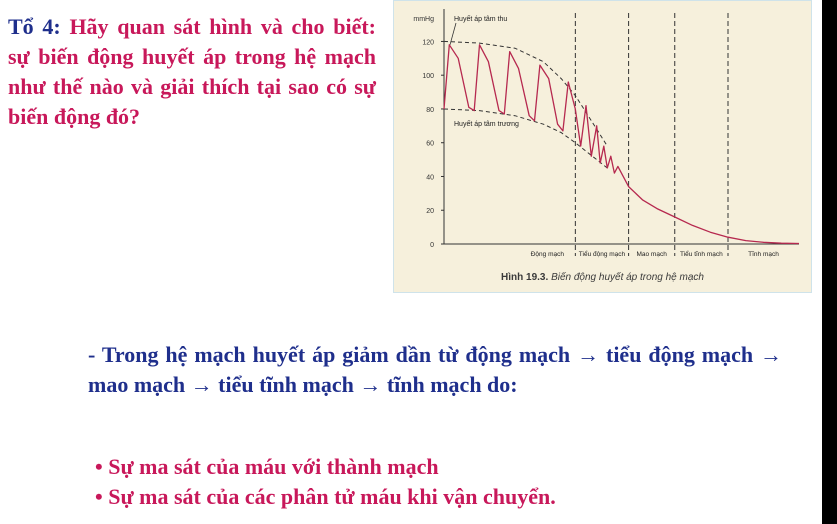 This screenshot has height=524, width=837. Describe the element at coordinates (430, 144) in the screenshot. I see `y-tick-label-3: 60` at that location.